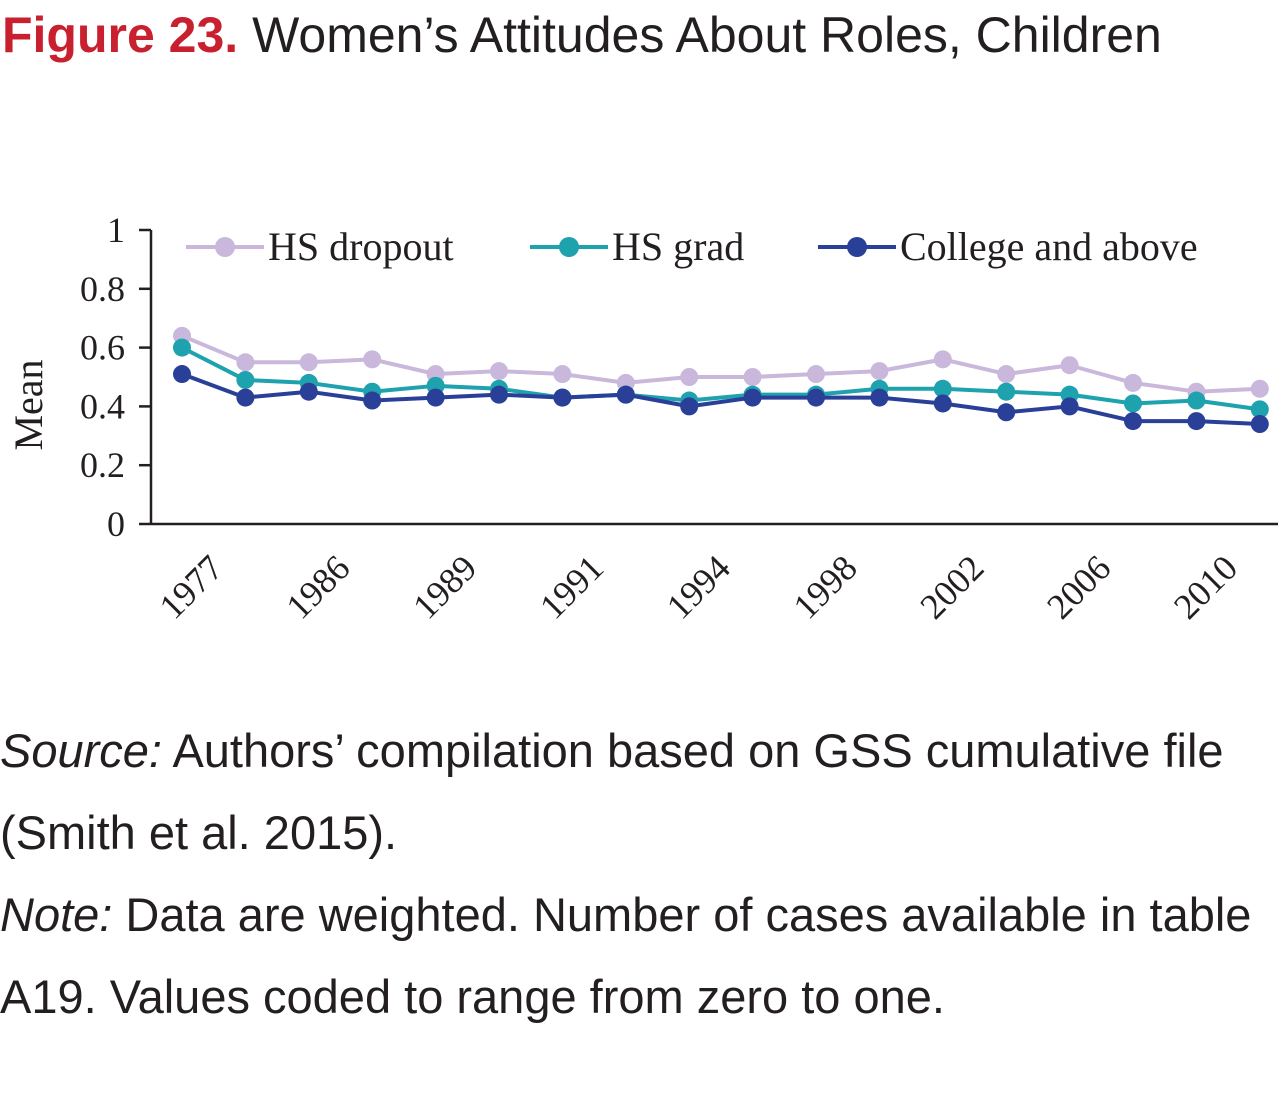 The height and width of the screenshot is (1097, 1280). I want to click on legend-label: HS dropout, so click(361, 246).